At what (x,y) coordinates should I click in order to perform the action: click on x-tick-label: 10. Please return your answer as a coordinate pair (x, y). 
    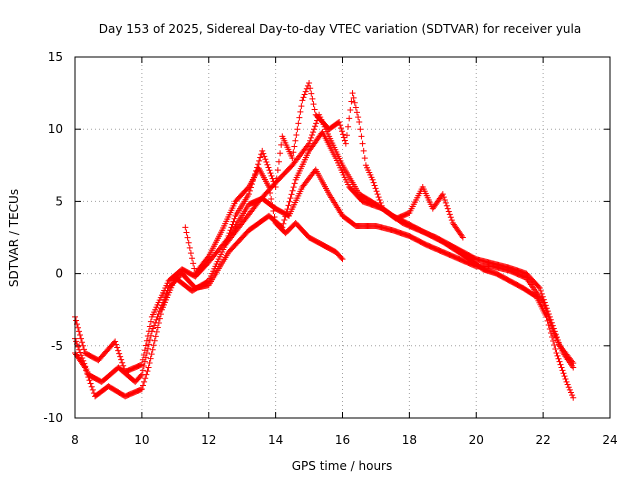
    Looking at the image, I should click on (141, 440).